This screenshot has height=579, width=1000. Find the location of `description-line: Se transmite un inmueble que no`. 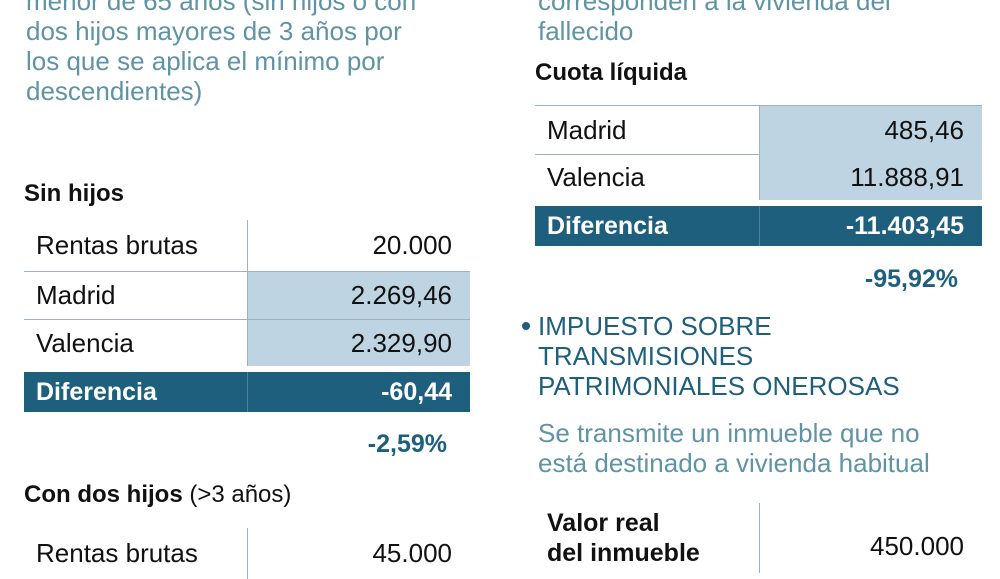

description-line: Se transmite un inmueble que no is located at coordinates (729, 433).